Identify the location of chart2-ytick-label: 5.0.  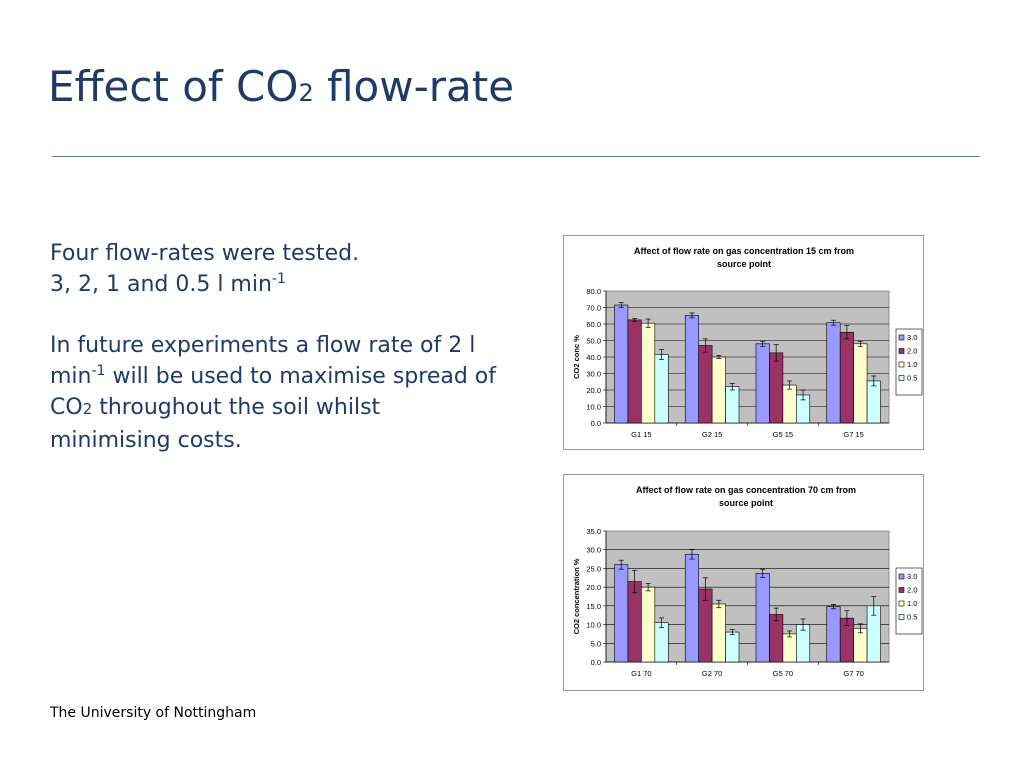
(596, 643).